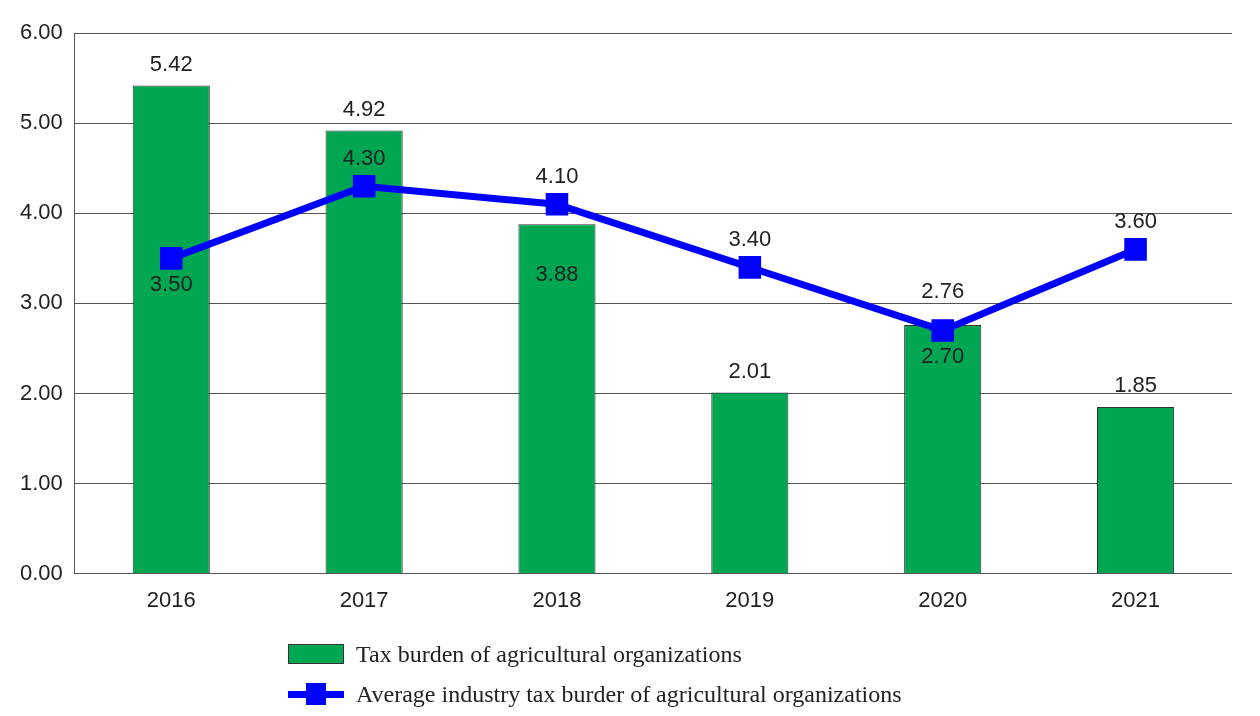  I want to click on data-label: 5.42, so click(171, 63).